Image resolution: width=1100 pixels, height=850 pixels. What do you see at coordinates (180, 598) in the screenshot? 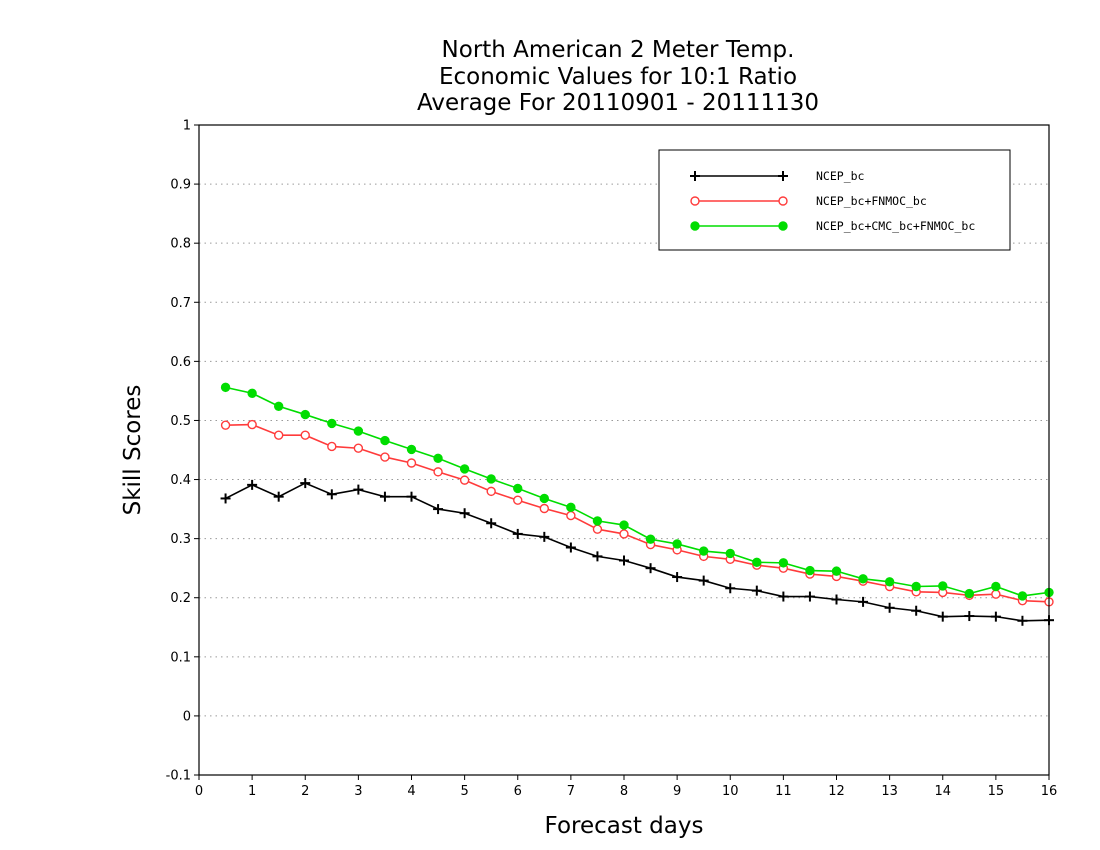
I see `y-tick-label: 0.2` at bounding box center [180, 598].